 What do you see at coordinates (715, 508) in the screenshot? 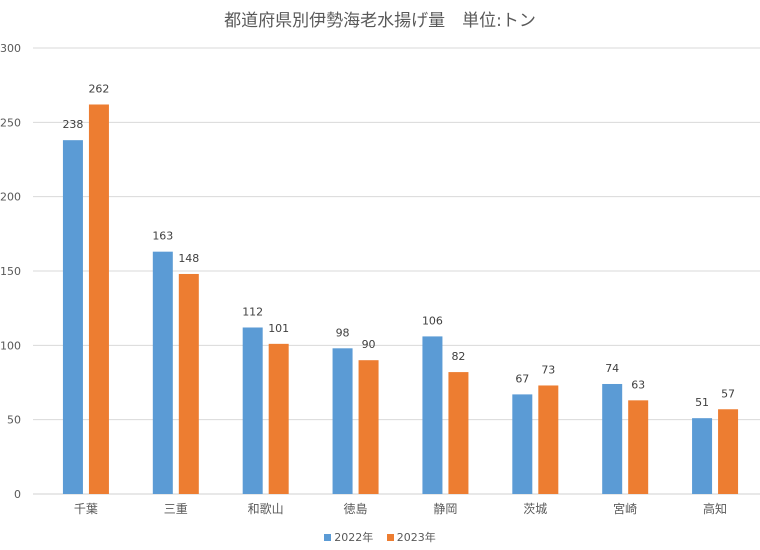
I see `x-tick-label: 高知` at bounding box center [715, 508].